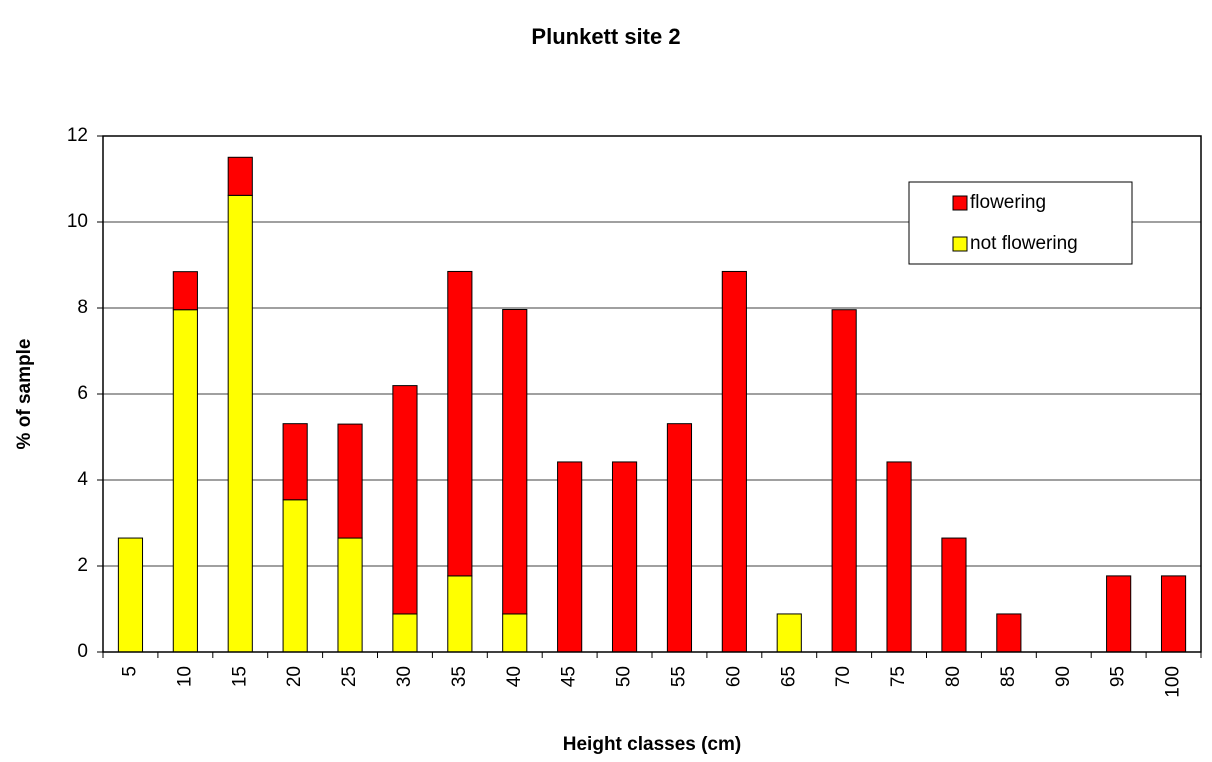 The image size is (1212, 762). I want to click on x-axis-title: Height classes (cm), so click(652, 744).